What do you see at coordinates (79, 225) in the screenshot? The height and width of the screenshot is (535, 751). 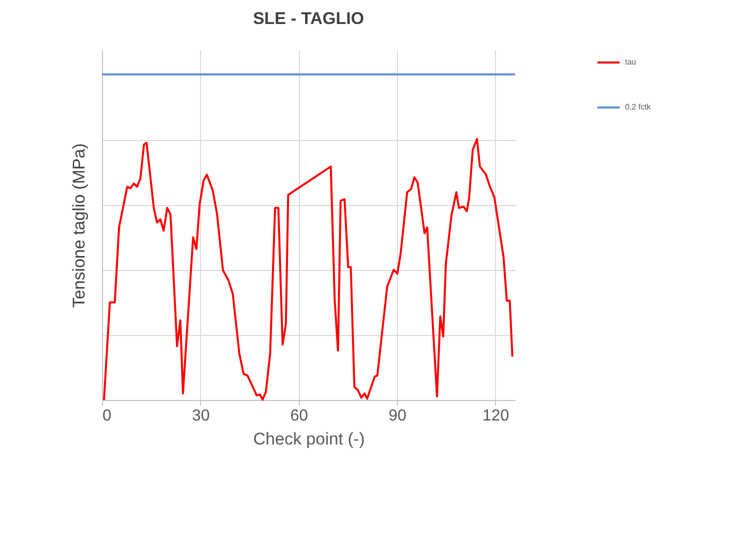 I see `y-axis-title: Tensione taglio (MPa)` at bounding box center [79, 225].